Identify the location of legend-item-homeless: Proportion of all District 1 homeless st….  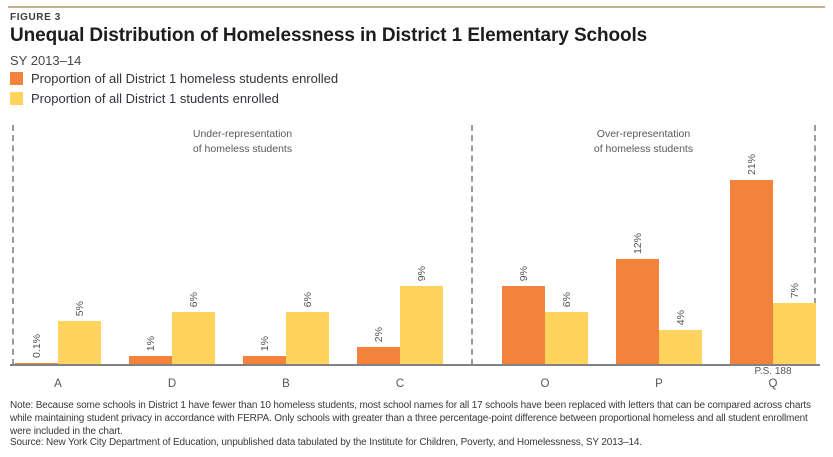
(174, 78).